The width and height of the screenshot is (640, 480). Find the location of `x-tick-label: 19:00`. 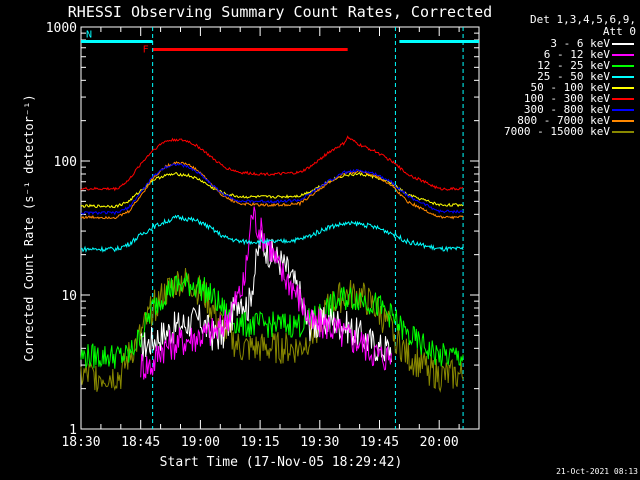

x-tick-label: 19:00 is located at coordinates (200, 442).